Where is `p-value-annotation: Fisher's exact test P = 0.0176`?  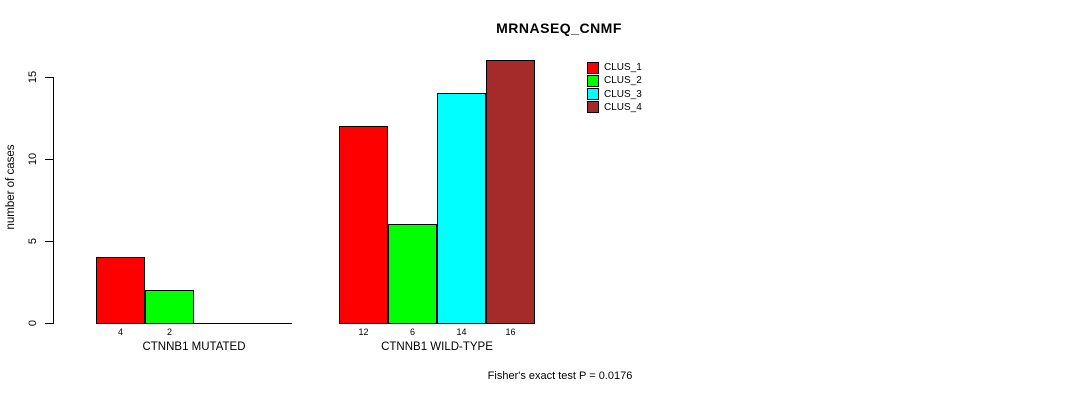 p-value-annotation: Fisher's exact test P = 0.0176 is located at coordinates (560, 376).